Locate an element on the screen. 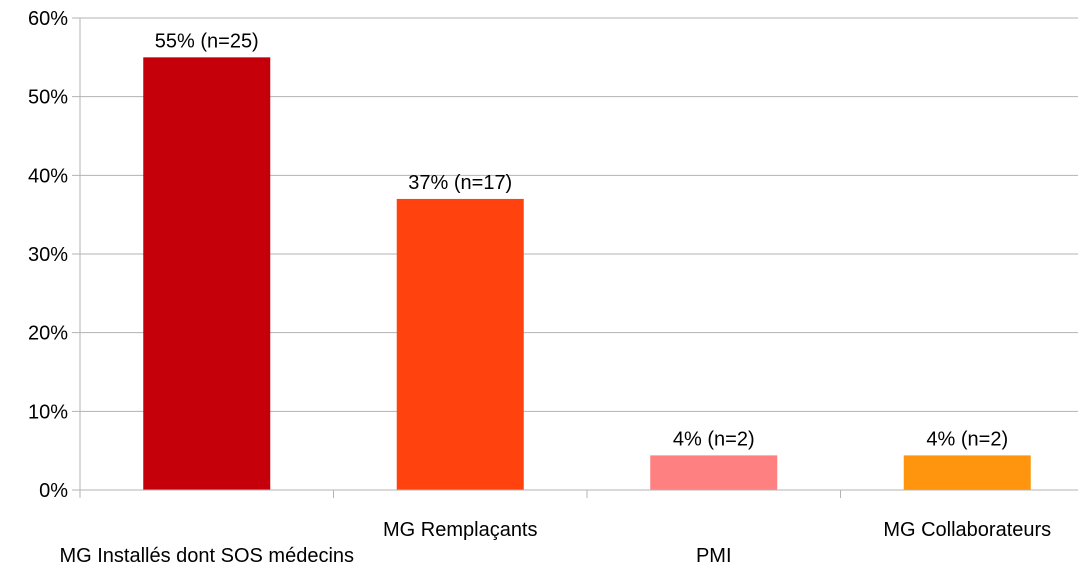 The width and height of the screenshot is (1088, 571). data-label: 37% (n=17) is located at coordinates (460, 183).